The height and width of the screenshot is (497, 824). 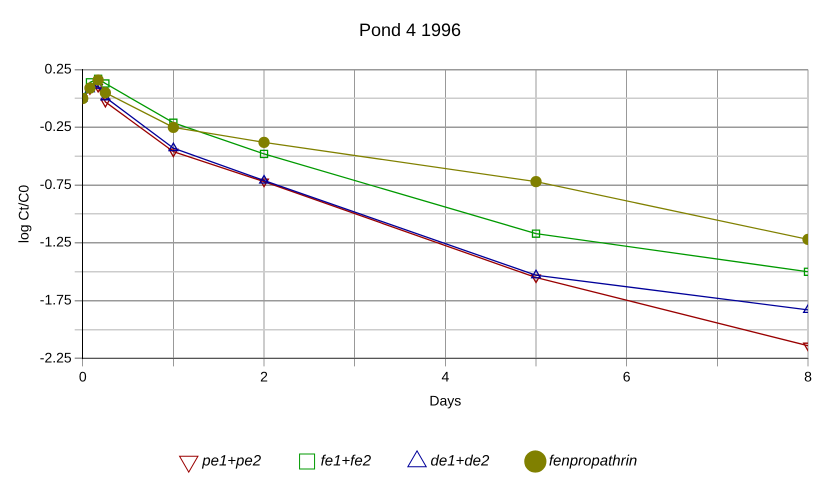 What do you see at coordinates (56, 300) in the screenshot?
I see `y-tick-label: -1.75` at bounding box center [56, 300].